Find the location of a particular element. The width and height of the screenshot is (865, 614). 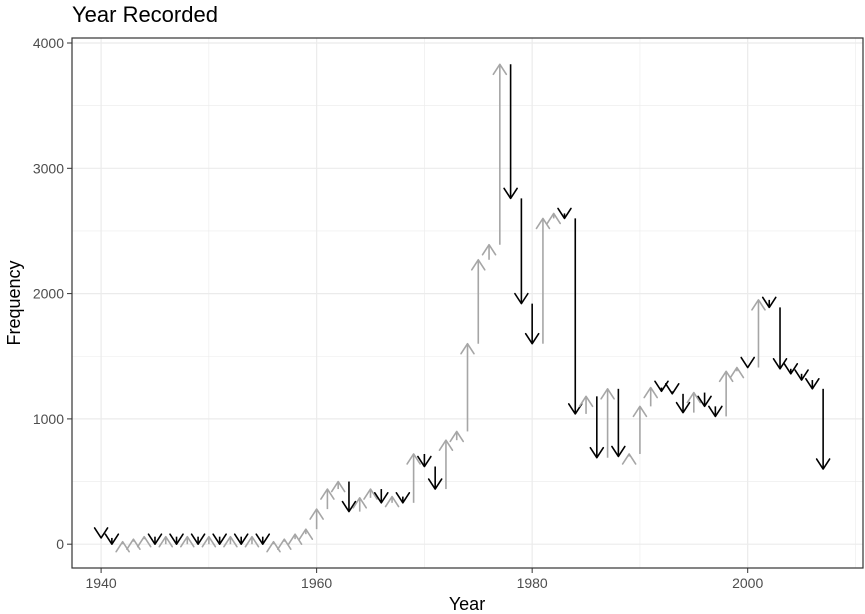

chart-title: Year Recorded is located at coordinates (145, 14).